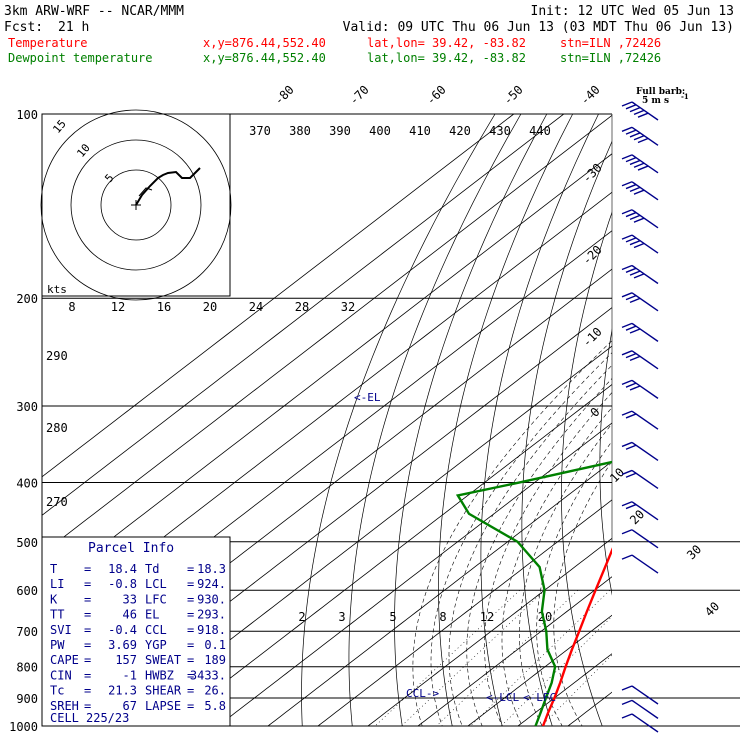  I want to click on parcel-key: CIN, so click(61, 675).